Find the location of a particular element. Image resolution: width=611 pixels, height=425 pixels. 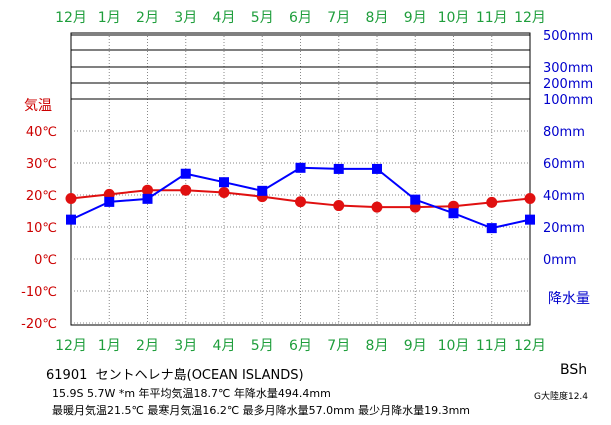

month-label-bottom: 2月 is located at coordinates (147, 346).